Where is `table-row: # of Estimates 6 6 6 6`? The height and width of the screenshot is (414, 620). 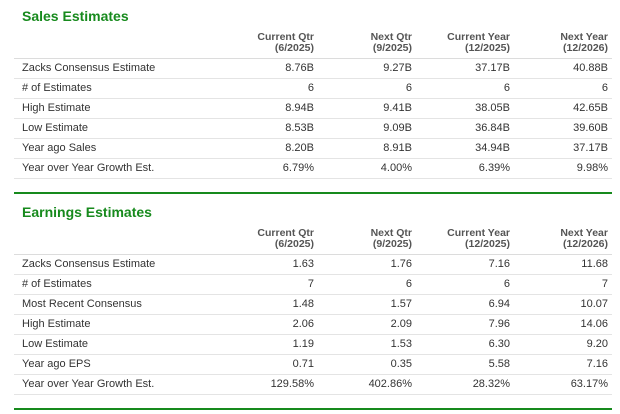 table-row: # of Estimates 6 6 6 6 is located at coordinates (313, 88).